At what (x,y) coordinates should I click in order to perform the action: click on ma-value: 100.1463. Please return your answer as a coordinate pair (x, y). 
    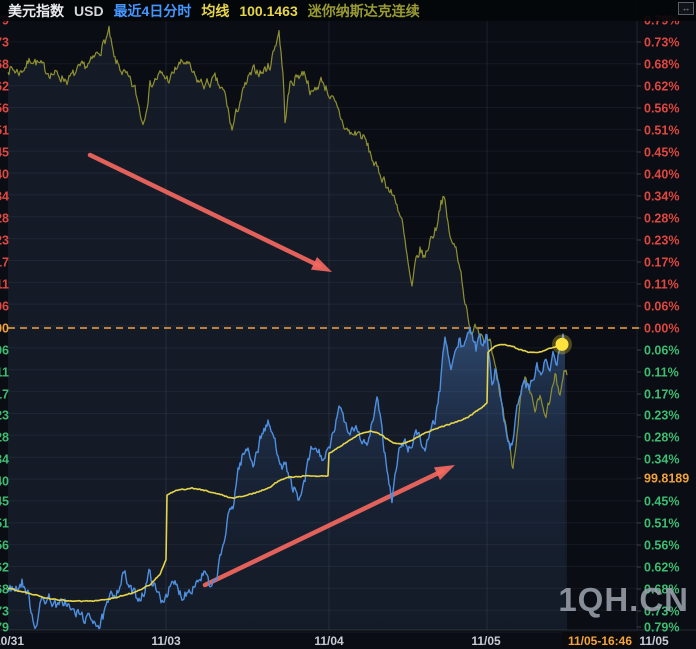
    Looking at the image, I should click on (268, 10).